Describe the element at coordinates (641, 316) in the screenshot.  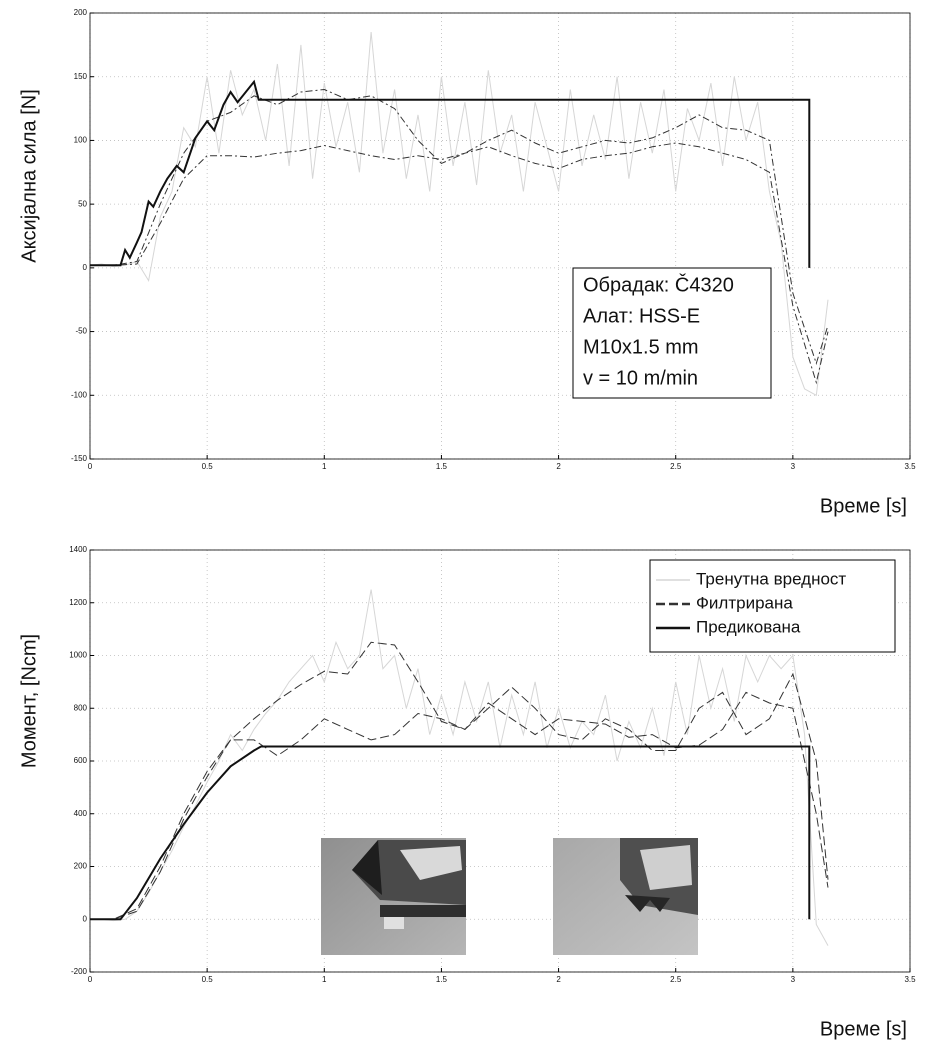
I see `annotation-text: Алат: HSS-E` at that location.